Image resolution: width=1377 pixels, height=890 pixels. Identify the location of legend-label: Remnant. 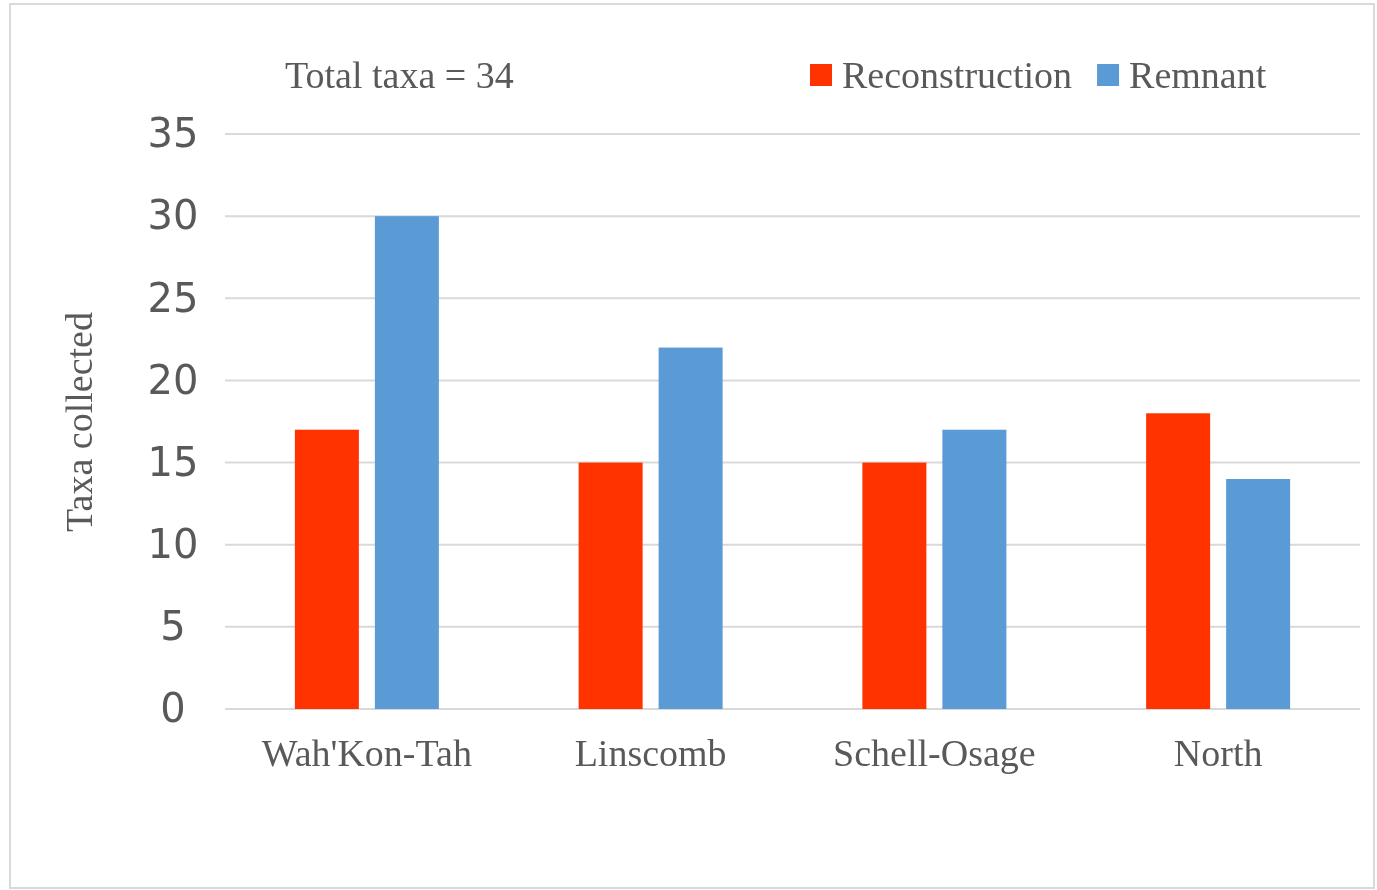
(1198, 75).